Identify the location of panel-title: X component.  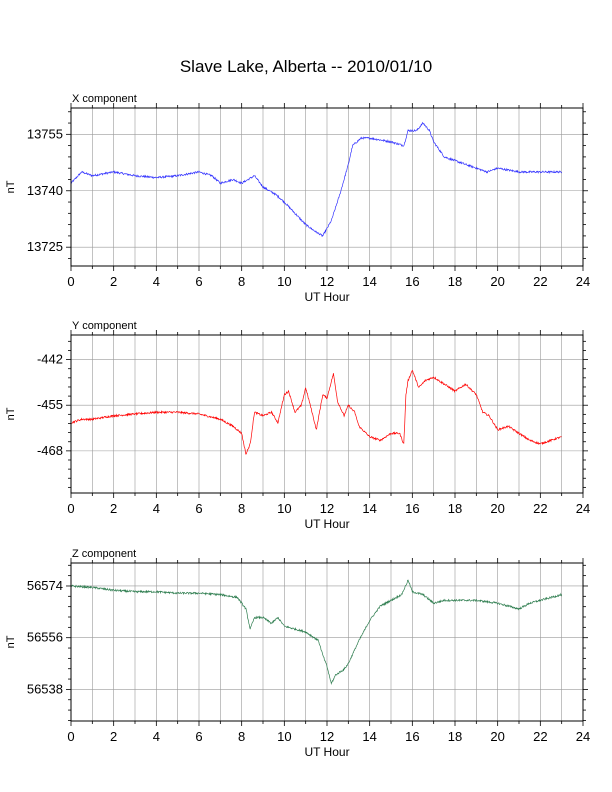
(104, 99).